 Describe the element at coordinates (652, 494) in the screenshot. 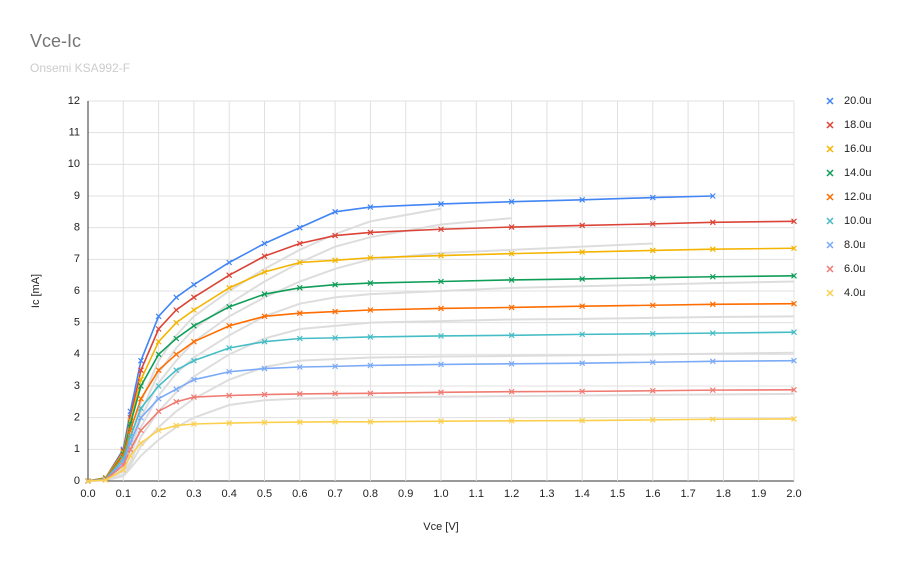

I see `x-tick-label: 1.6` at that location.